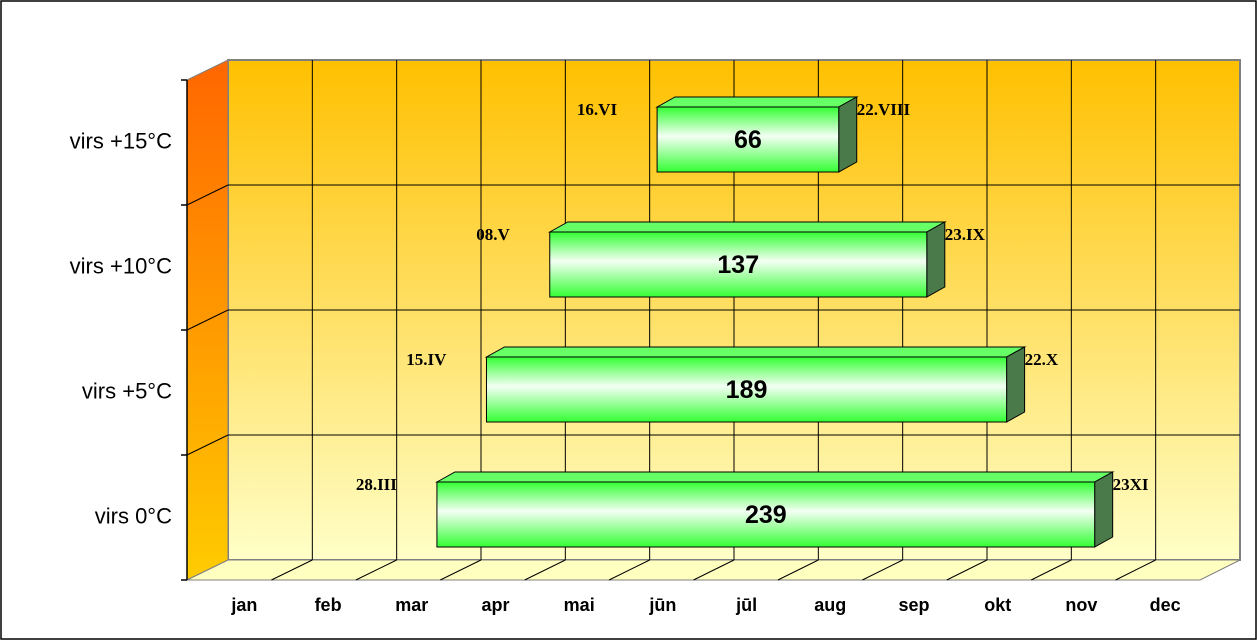 The width and height of the screenshot is (1257, 640). I want to click on value-label: 137, so click(738, 265).